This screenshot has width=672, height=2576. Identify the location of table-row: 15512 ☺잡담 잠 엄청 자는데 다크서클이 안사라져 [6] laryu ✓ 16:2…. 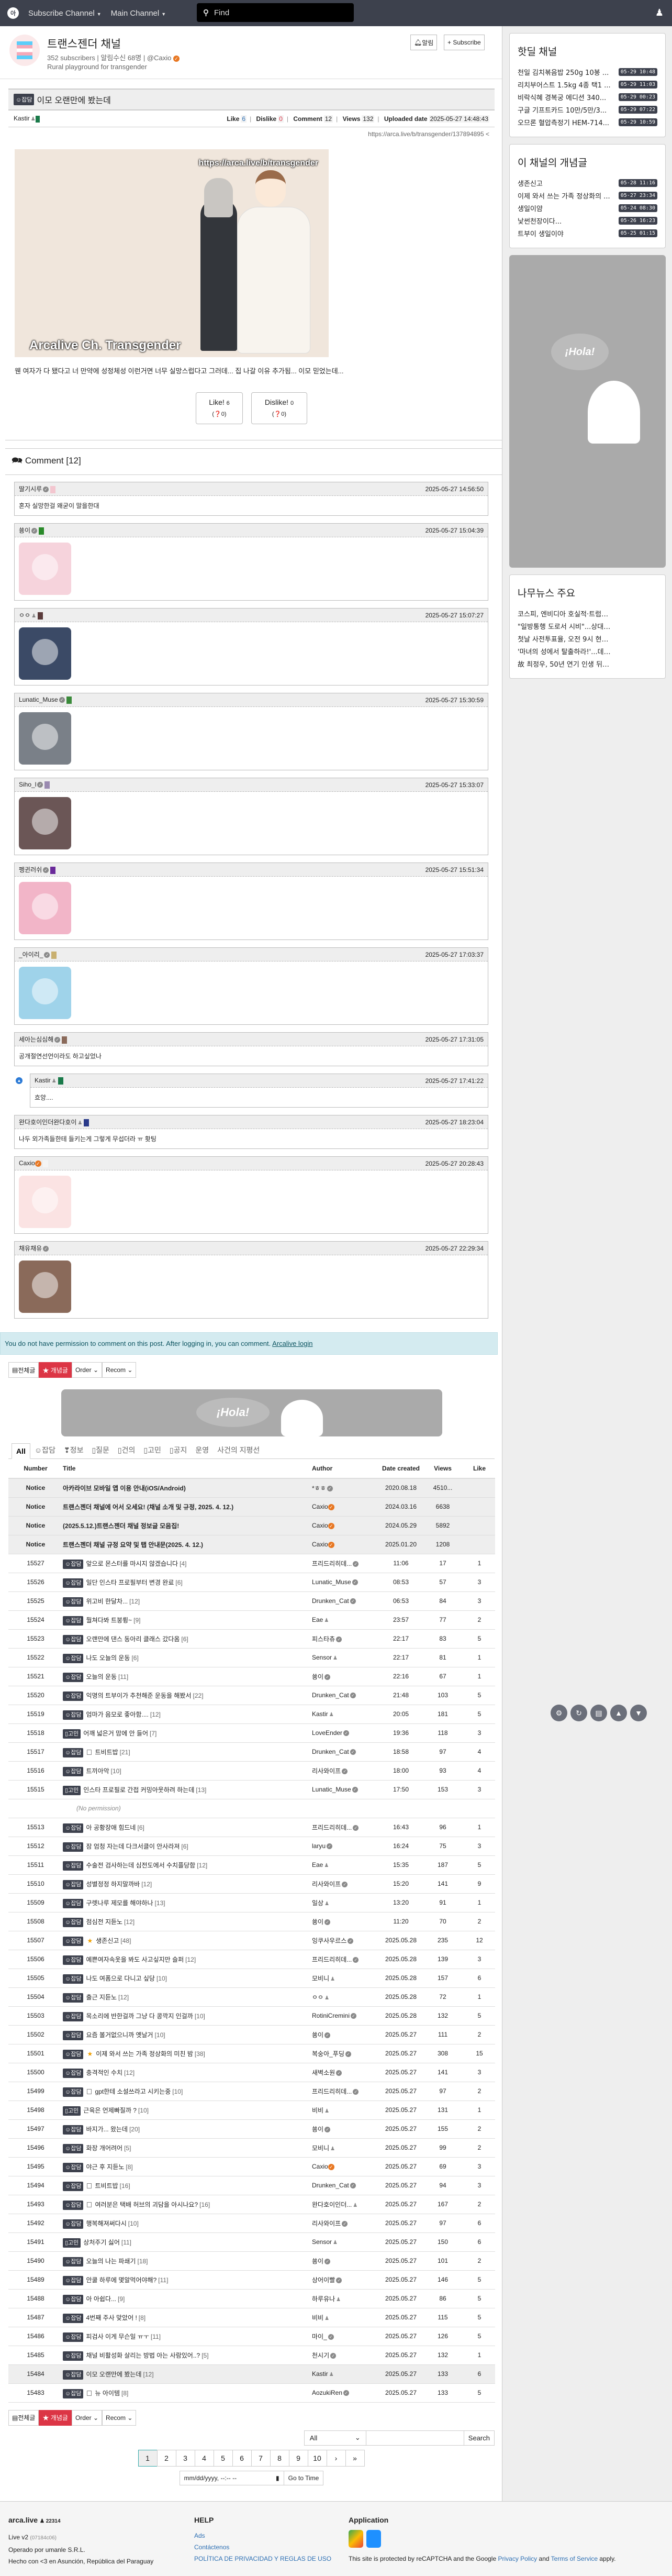
(251, 1846).